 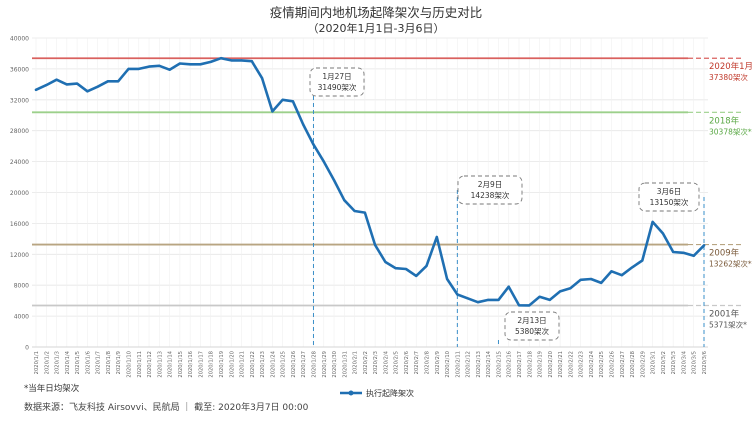 What do you see at coordinates (335, 364) in the screenshot?
I see `x-tick-label: 2020/1/30` at bounding box center [335, 364].